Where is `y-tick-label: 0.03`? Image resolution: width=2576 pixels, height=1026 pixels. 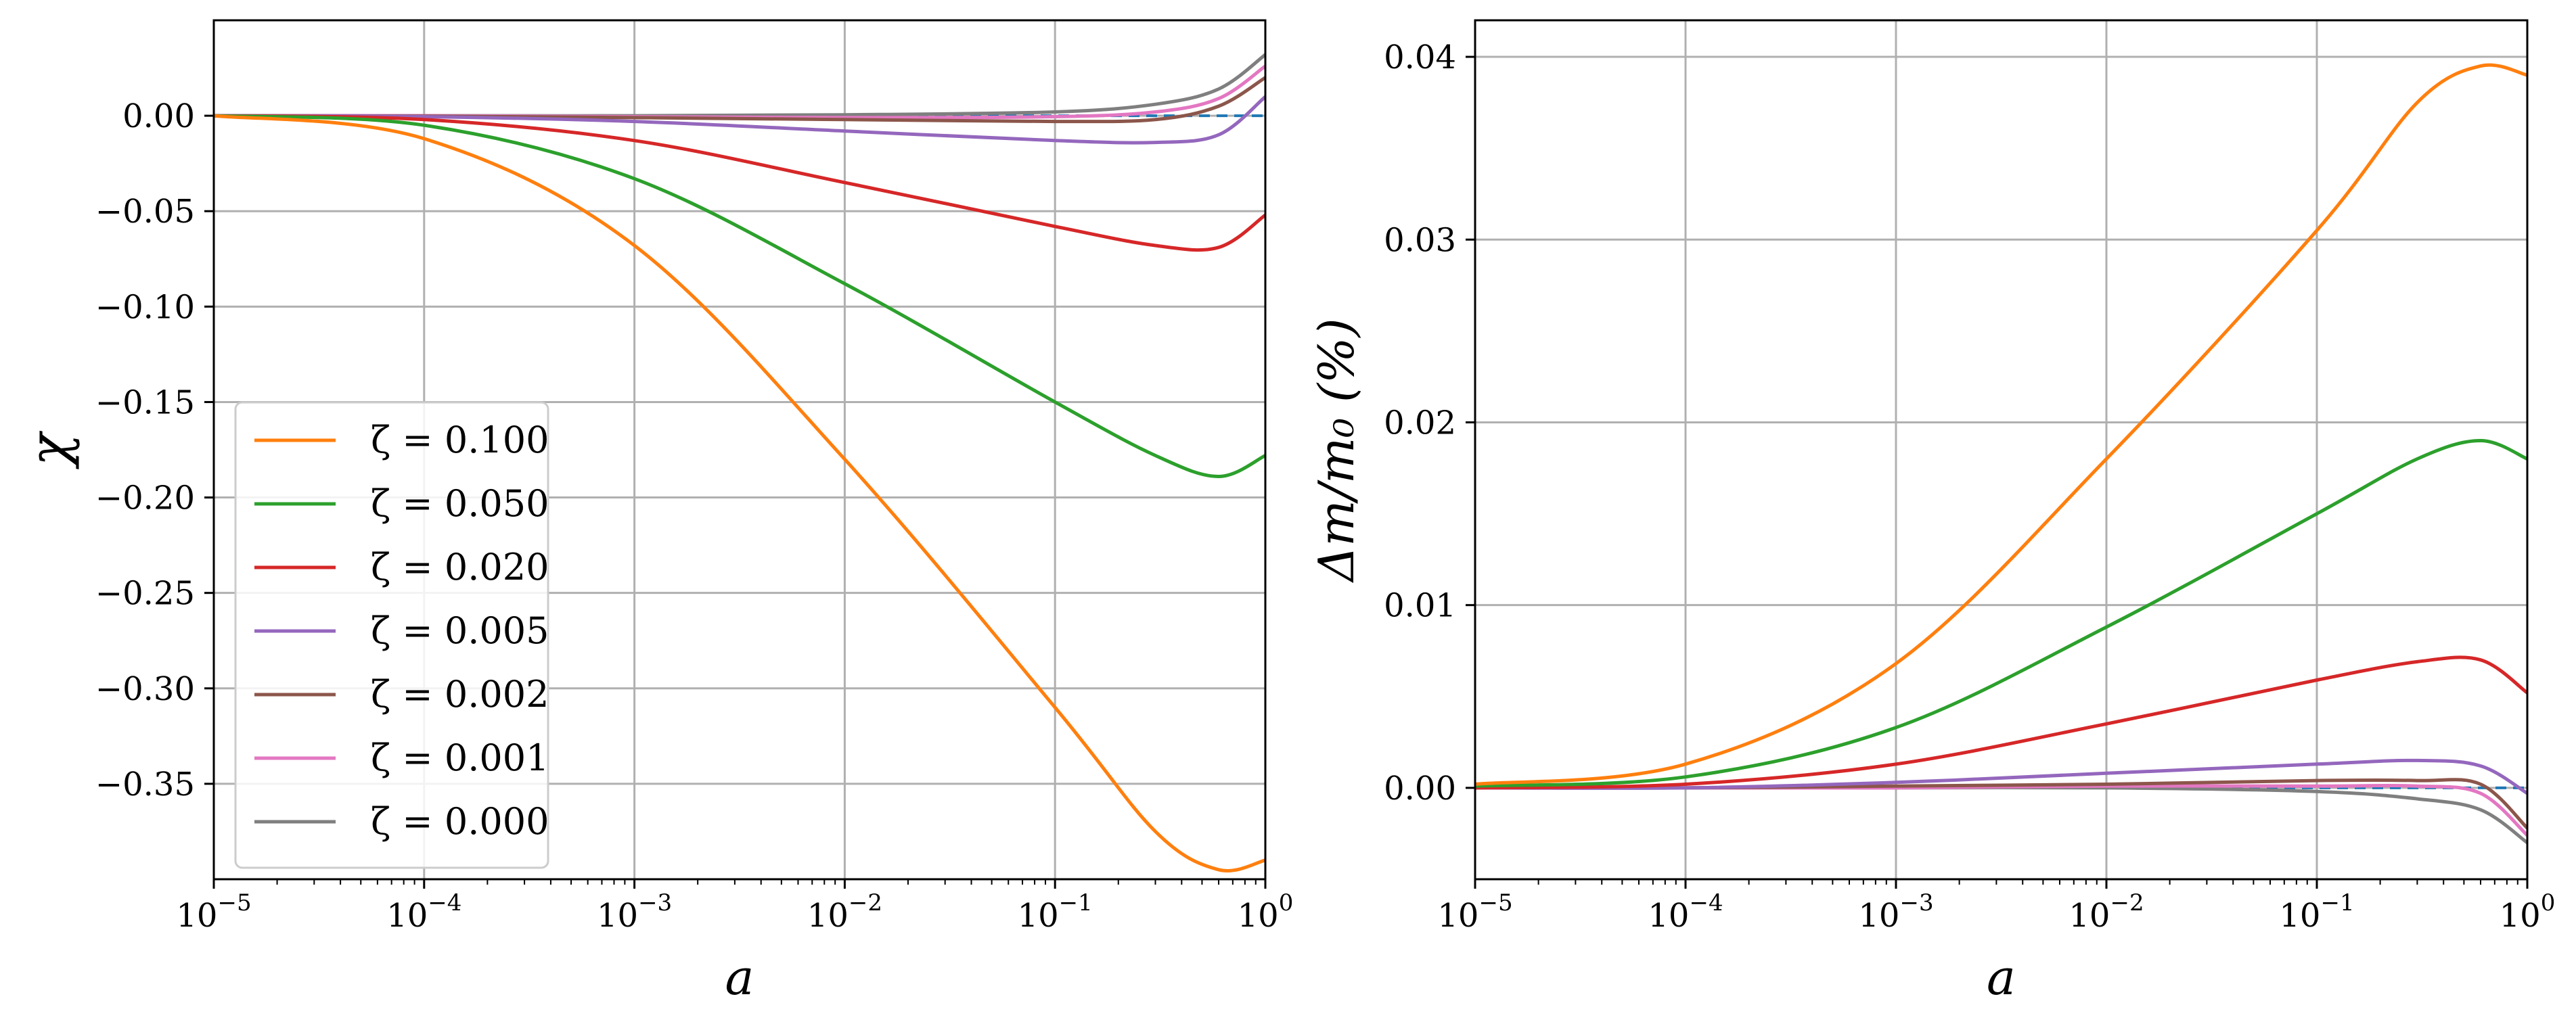 y-tick-label: 0.03 is located at coordinates (1420, 240).